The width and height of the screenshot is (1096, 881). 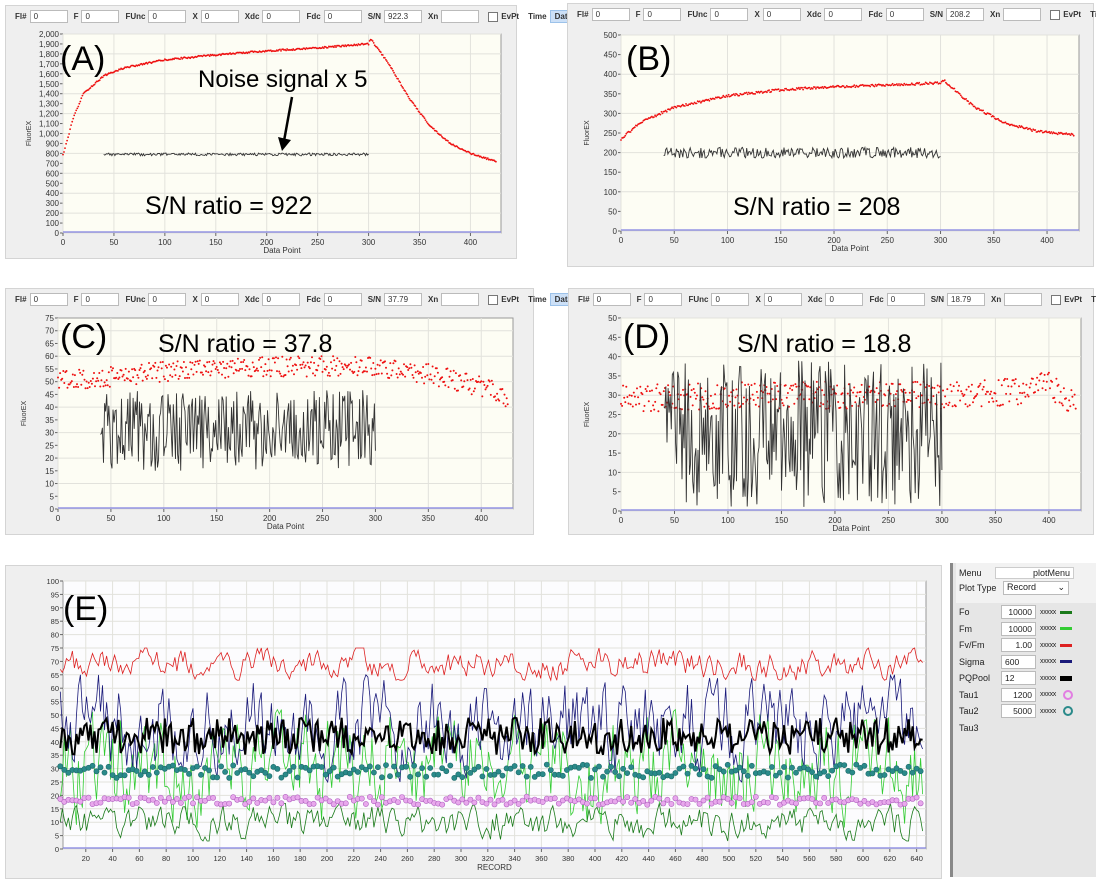 I want to click on field-label: F, so click(x=76, y=16).